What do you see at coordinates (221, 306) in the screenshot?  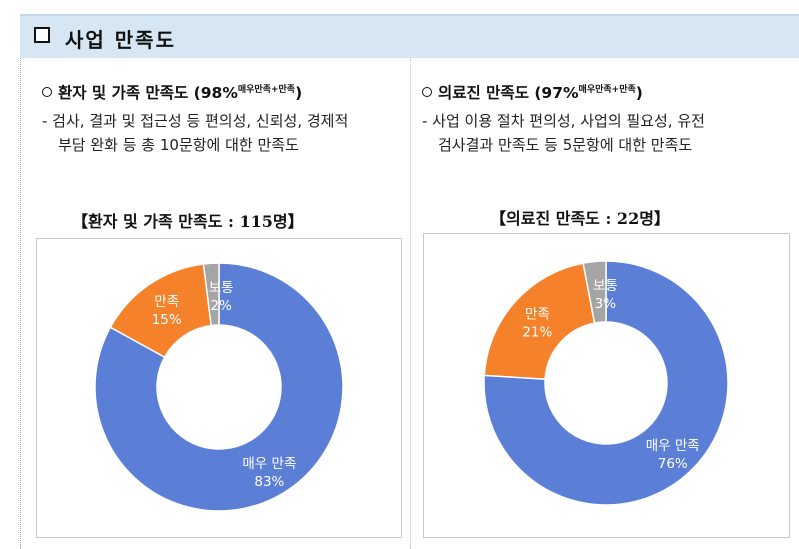 I see `donut-value-neutral: 2%` at bounding box center [221, 306].